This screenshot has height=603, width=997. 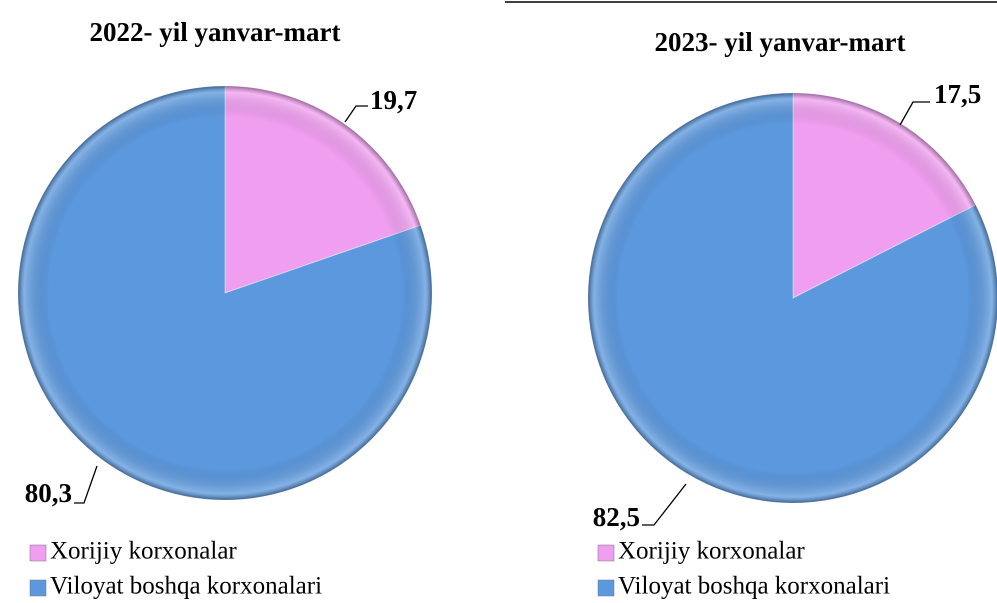 I want to click on data-label: 80,3, so click(x=48, y=493).